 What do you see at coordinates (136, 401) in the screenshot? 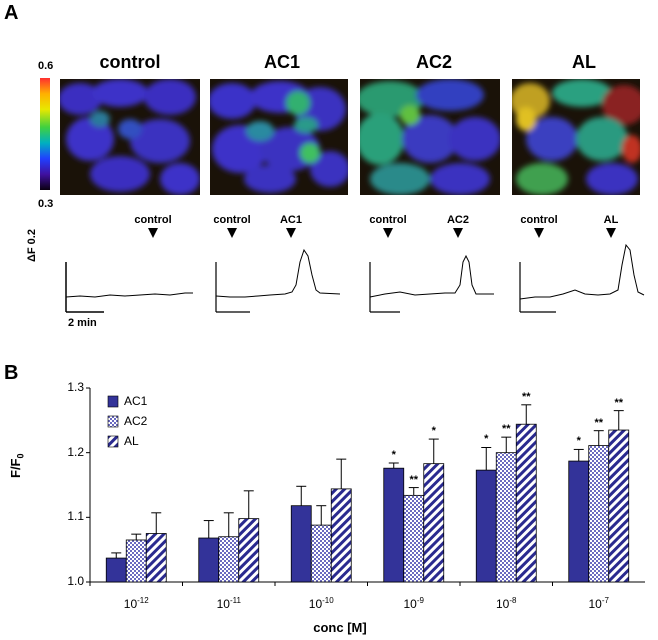
I see `legend-label-ac1: AC1` at bounding box center [136, 401].